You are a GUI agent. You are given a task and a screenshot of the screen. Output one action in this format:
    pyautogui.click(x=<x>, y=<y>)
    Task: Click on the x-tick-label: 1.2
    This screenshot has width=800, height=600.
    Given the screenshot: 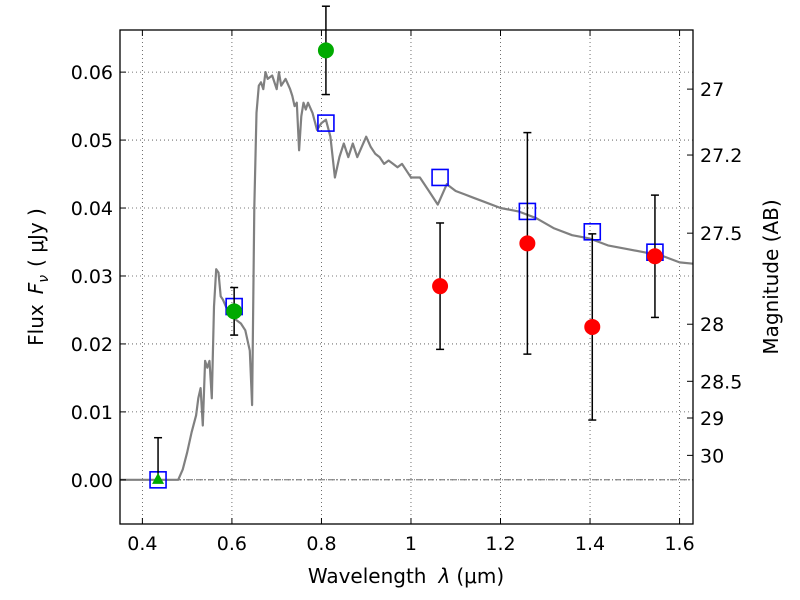 What is the action you would take?
    pyautogui.click(x=500, y=544)
    